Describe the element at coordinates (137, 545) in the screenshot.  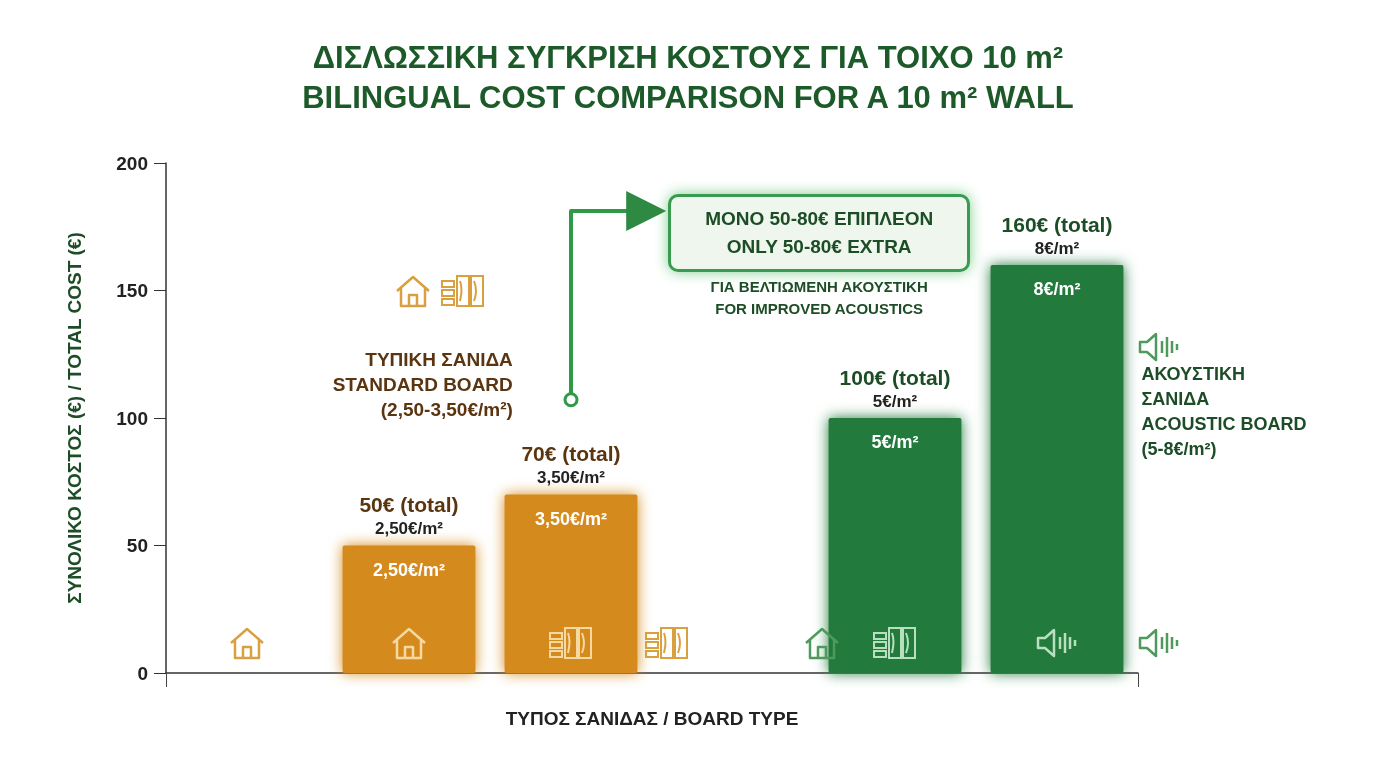
I see `y-tick-label: 50` at that location.